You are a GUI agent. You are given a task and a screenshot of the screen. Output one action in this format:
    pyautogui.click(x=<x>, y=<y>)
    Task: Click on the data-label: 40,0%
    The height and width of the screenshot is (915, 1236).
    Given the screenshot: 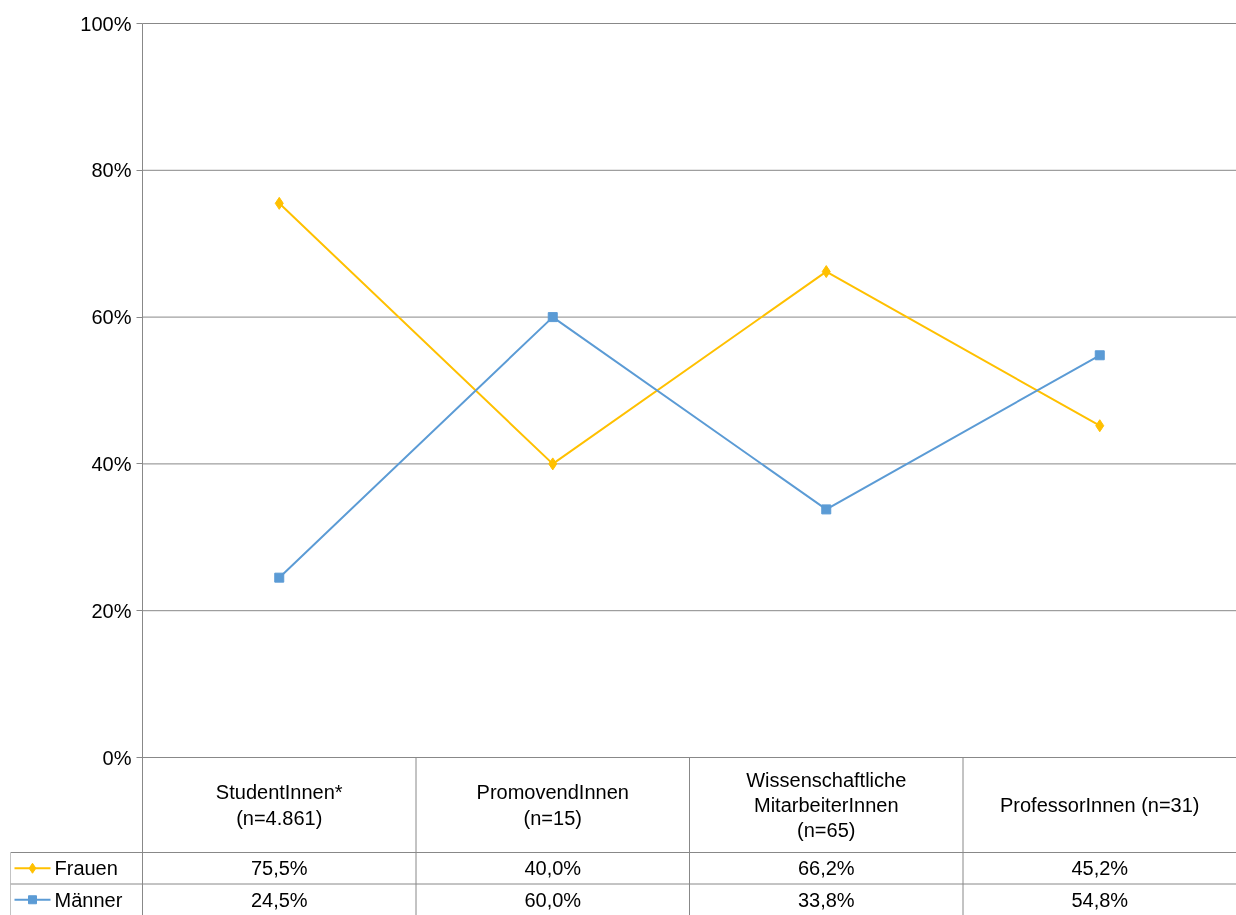 What is the action you would take?
    pyautogui.click(x=553, y=868)
    